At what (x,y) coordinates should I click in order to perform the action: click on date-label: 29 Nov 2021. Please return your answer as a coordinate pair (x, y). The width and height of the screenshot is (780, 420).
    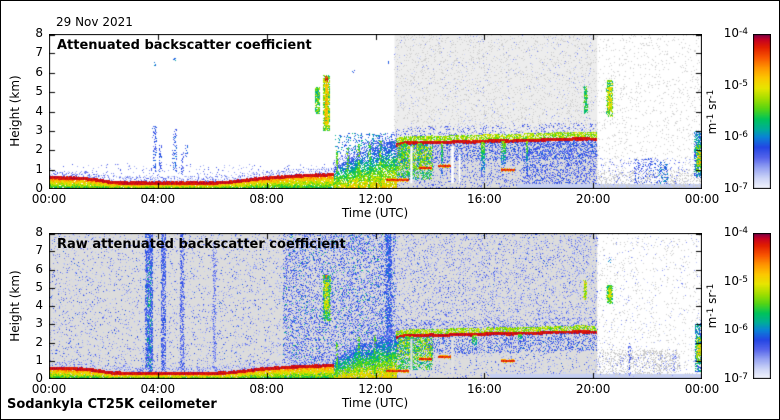
    Looking at the image, I should click on (94, 22).